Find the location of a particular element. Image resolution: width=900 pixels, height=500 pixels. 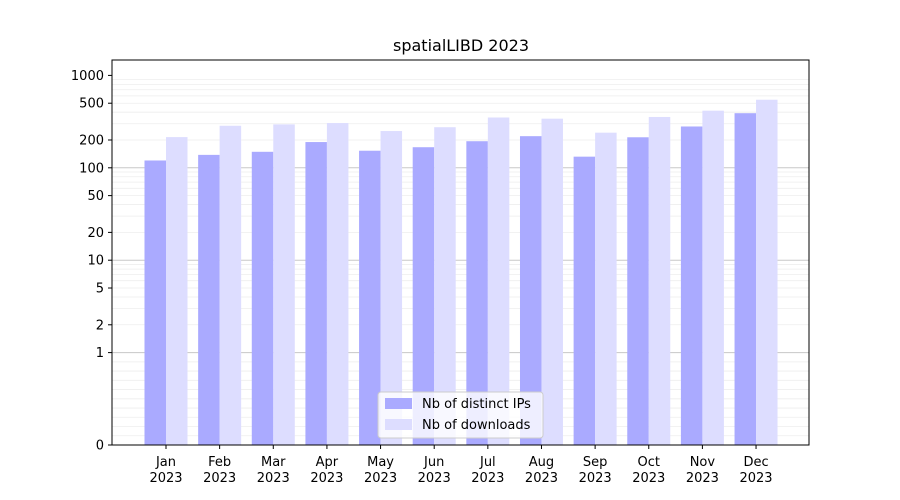

x-tick-label-month: Apr is located at coordinates (327, 462).